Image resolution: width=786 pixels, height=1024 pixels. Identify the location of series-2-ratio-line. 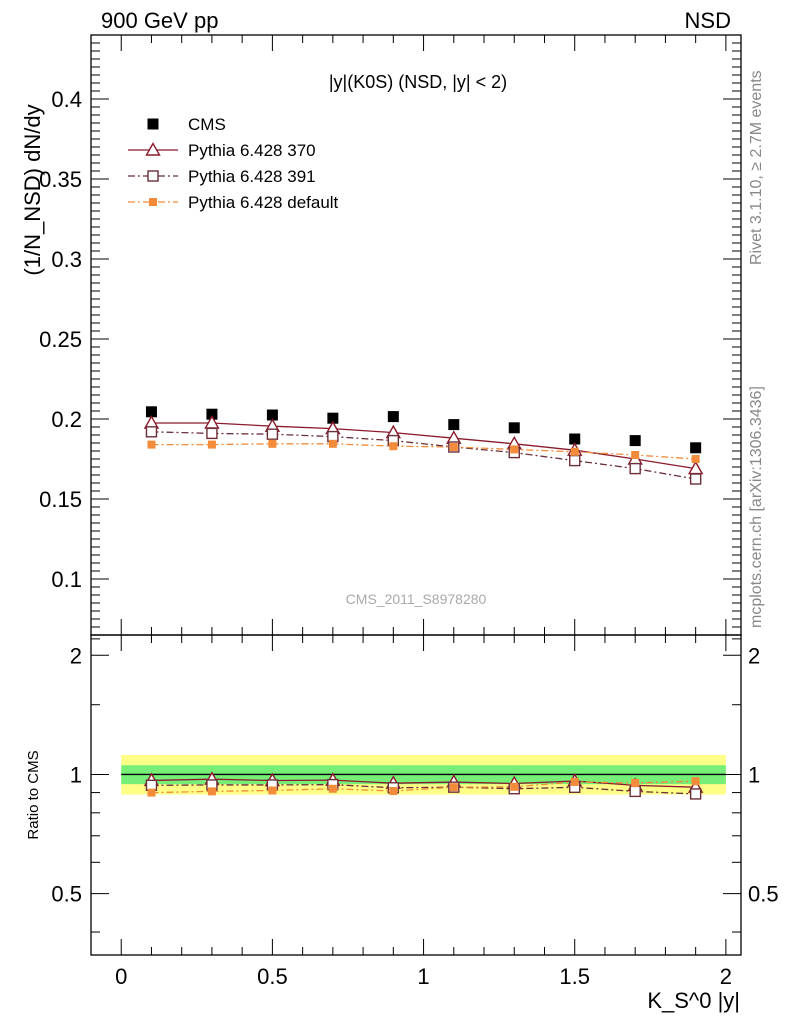
(423, 789).